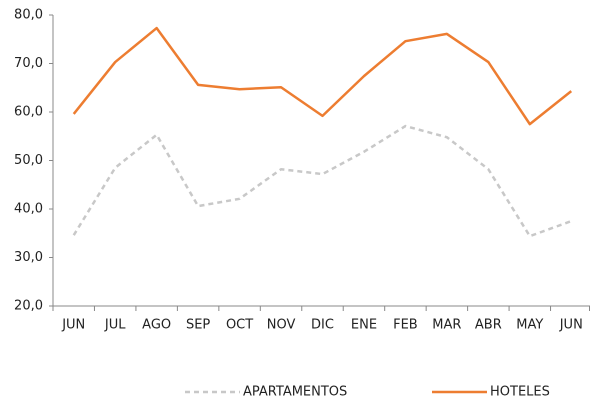  What do you see at coordinates (529, 325) in the screenshot?
I see `x-tick-label: MAY` at bounding box center [529, 325].